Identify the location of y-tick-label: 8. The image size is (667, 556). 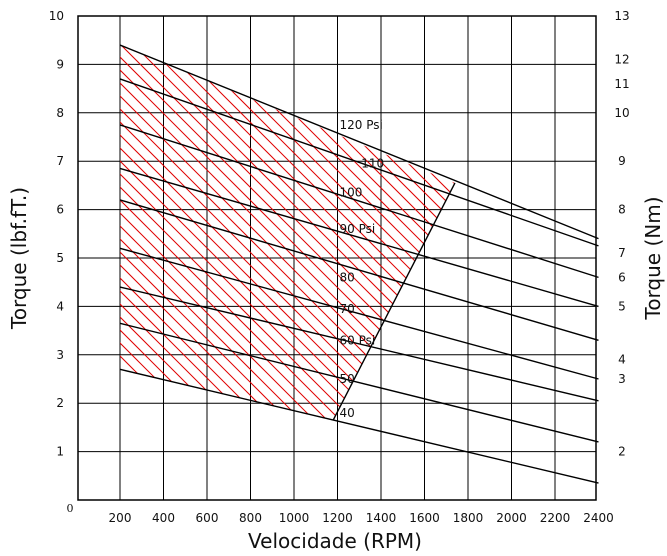
(60, 113).